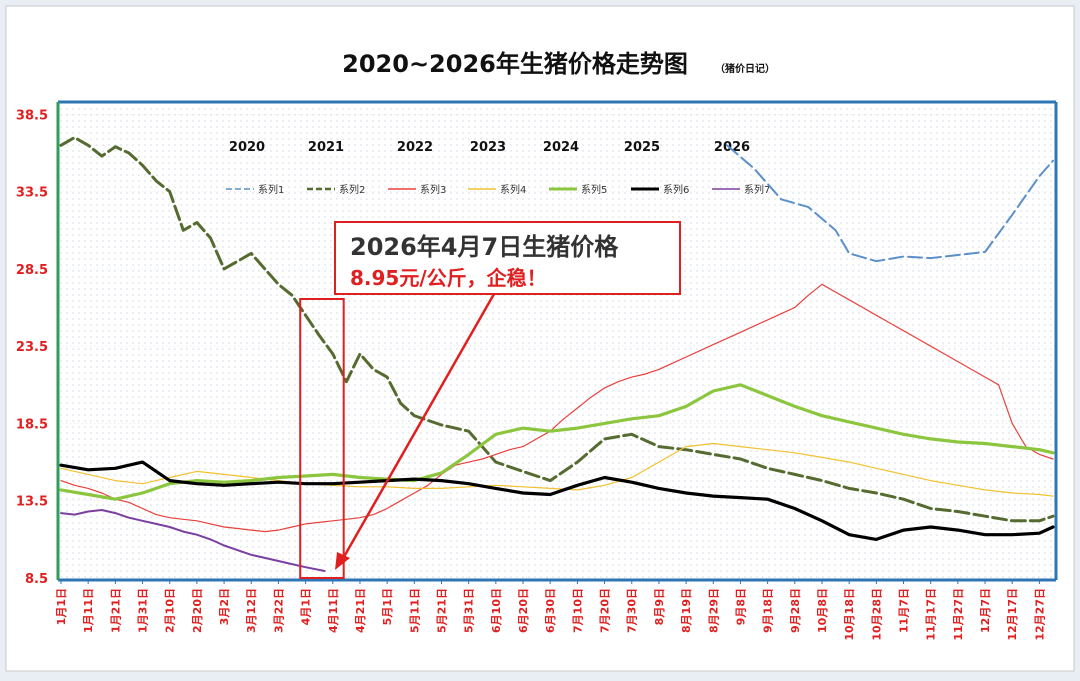 This screenshot has width=1080, height=681. What do you see at coordinates (387, 606) in the screenshot?
I see `x-tick-label: 5月1日` at bounding box center [387, 606].